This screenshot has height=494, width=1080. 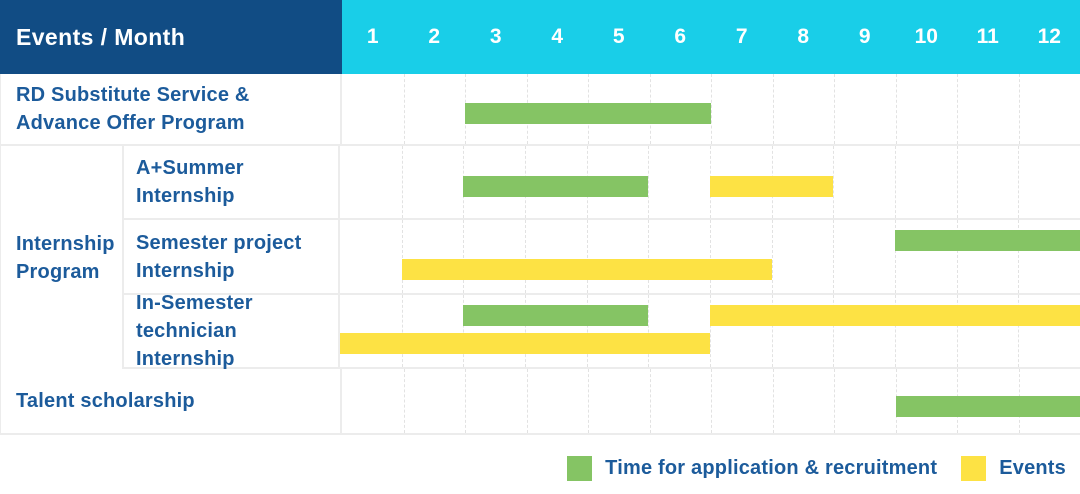 I want to click on month-header-cell-12: 12, so click(x=1049, y=36).